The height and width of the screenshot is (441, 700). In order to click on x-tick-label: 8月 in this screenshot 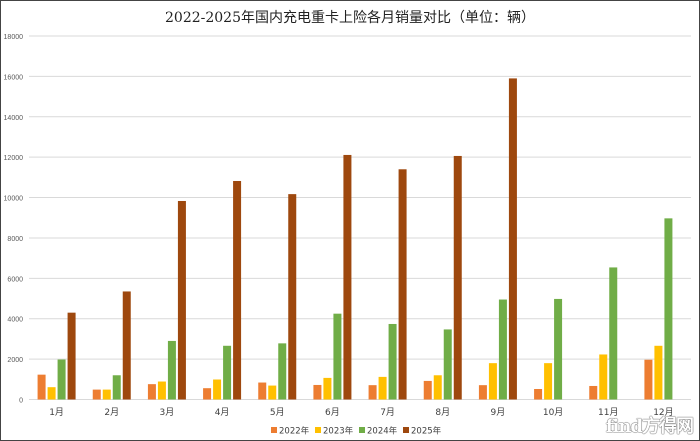, I will do `click(442, 412)`.